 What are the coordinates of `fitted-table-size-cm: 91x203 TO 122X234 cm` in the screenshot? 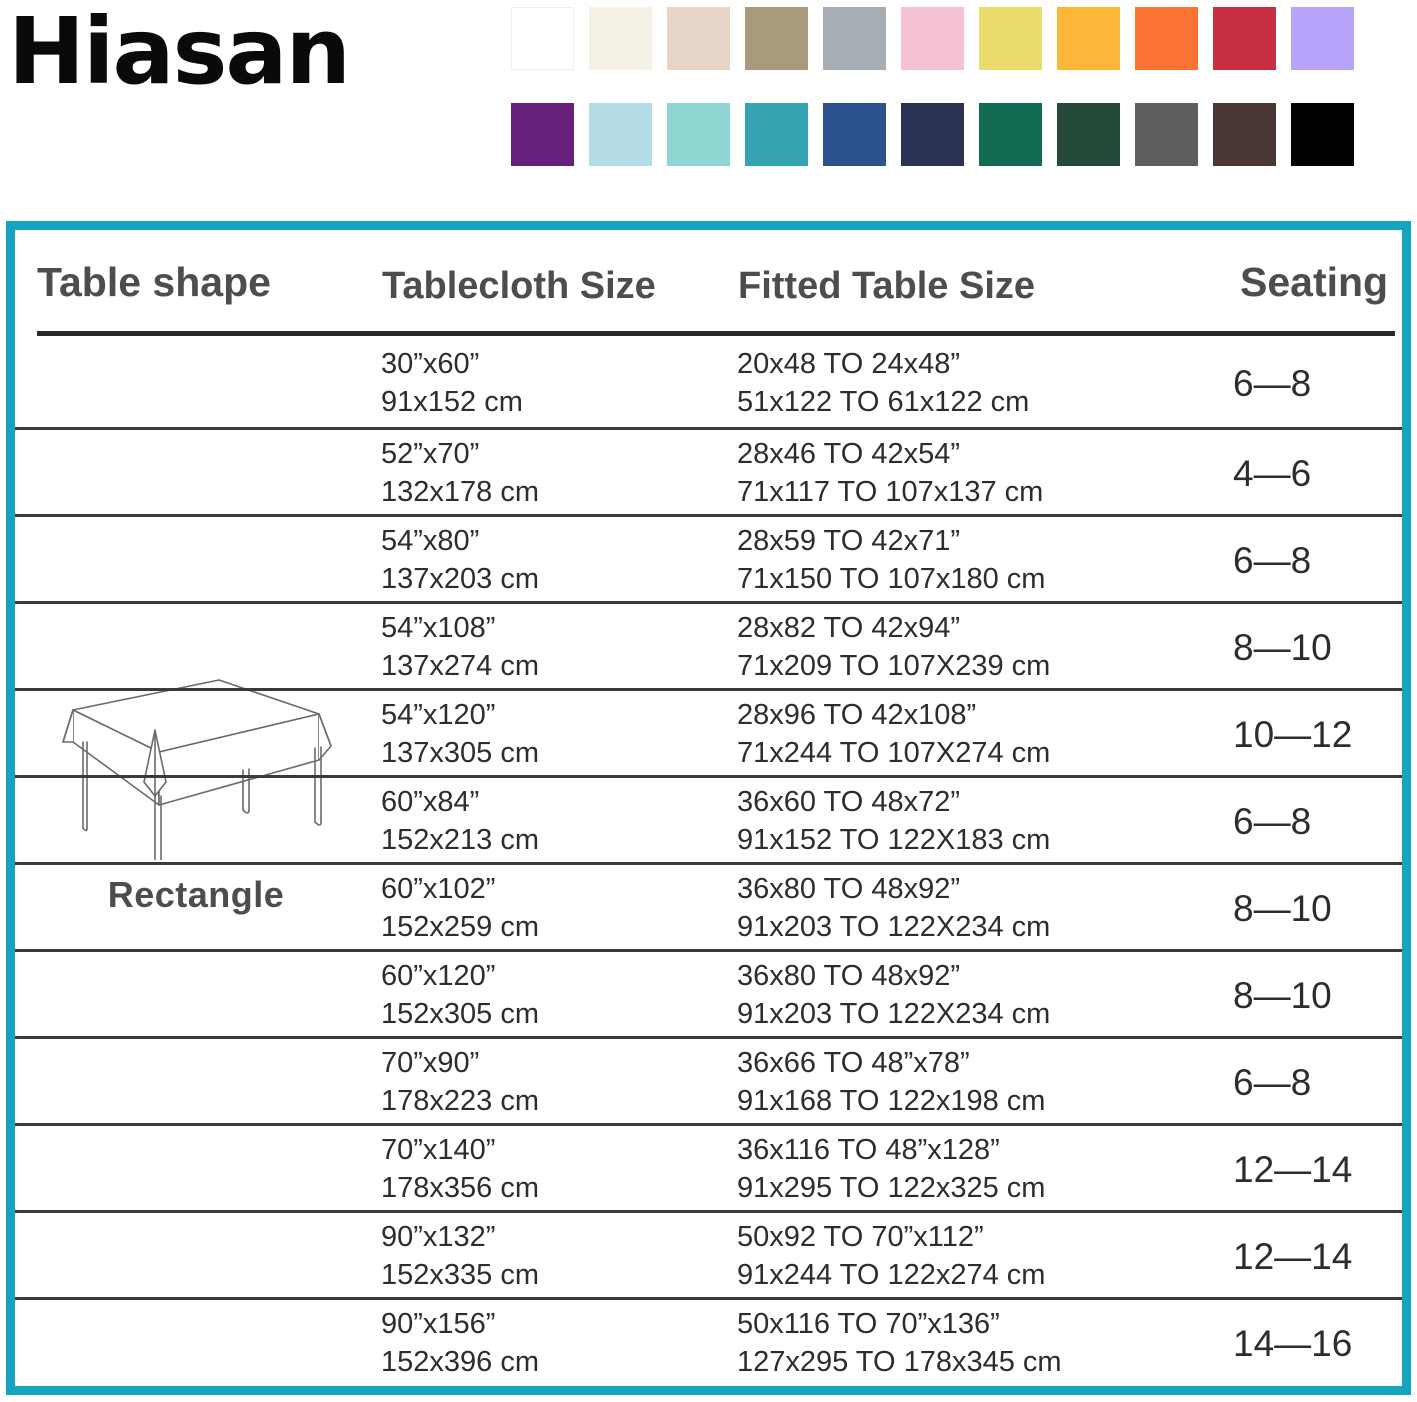 It's located at (894, 927).